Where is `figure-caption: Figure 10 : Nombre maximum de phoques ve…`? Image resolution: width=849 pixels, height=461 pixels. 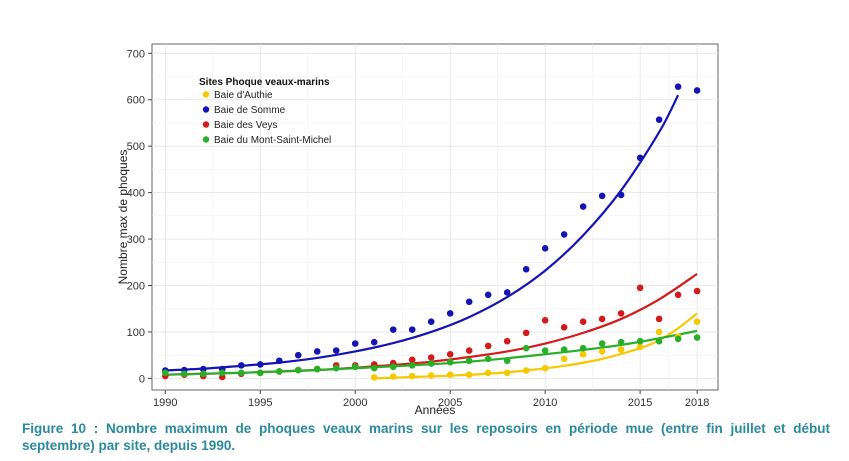
figure-caption: Figure 10 : Nombre maximum de phoques ve… is located at coordinates (426, 437).